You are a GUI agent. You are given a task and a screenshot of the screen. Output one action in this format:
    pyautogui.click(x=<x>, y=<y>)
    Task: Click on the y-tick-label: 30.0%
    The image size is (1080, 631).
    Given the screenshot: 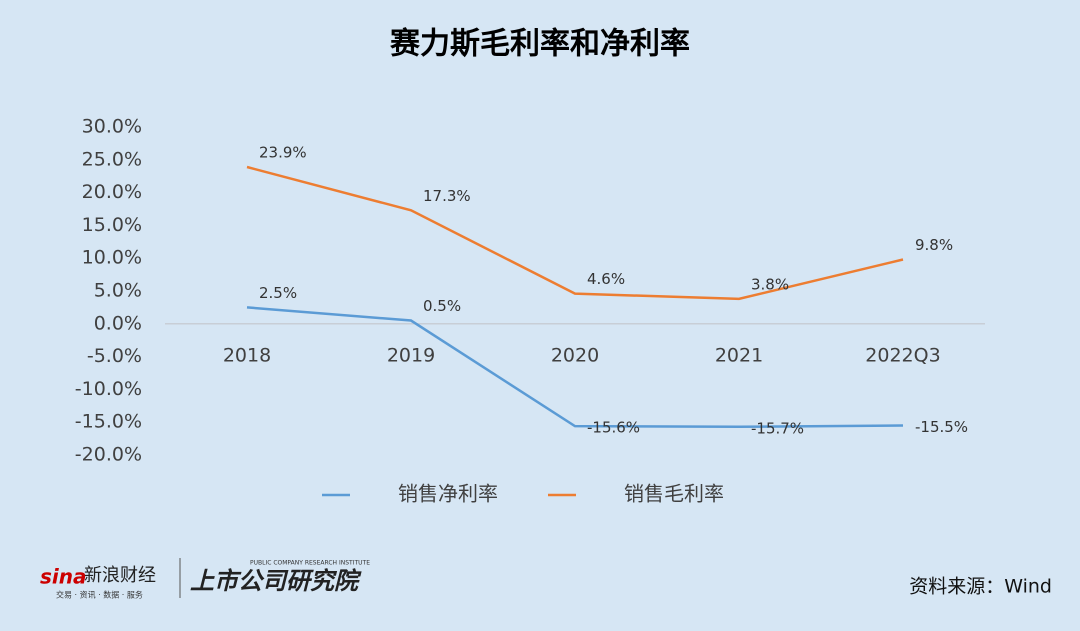 What is the action you would take?
    pyautogui.click(x=112, y=127)
    